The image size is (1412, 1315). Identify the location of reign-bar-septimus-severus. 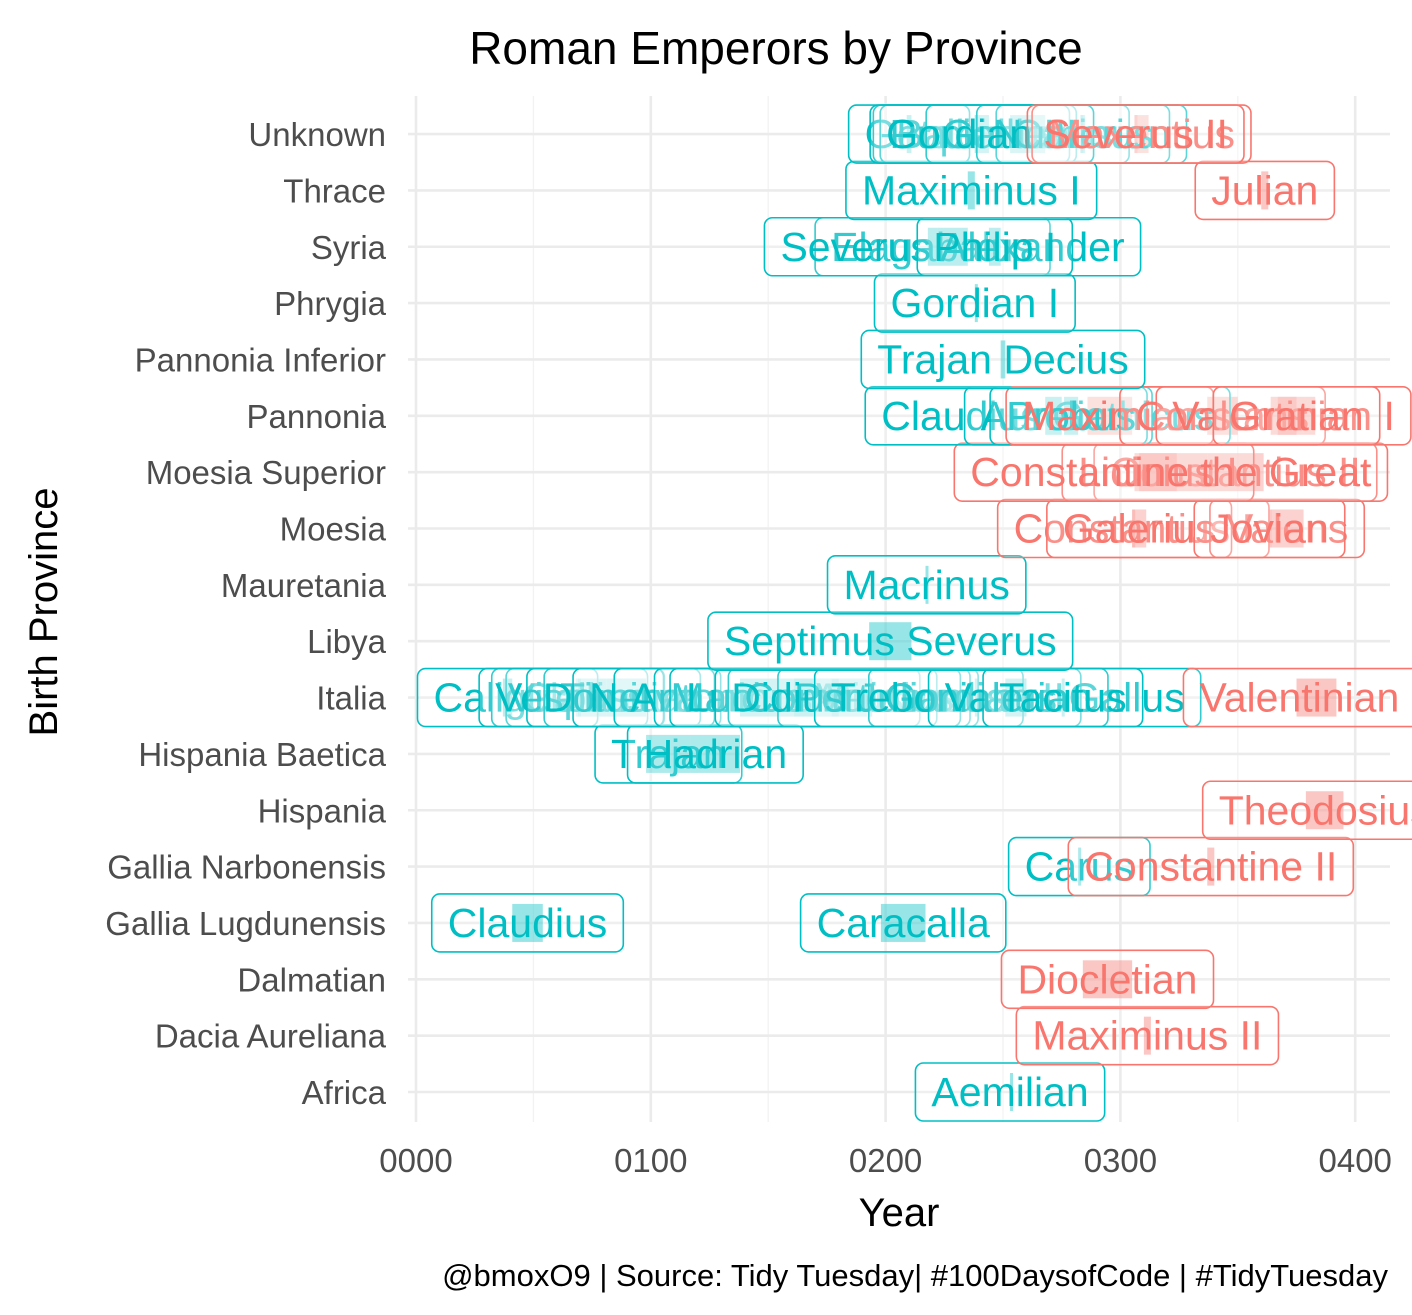
(890, 641).